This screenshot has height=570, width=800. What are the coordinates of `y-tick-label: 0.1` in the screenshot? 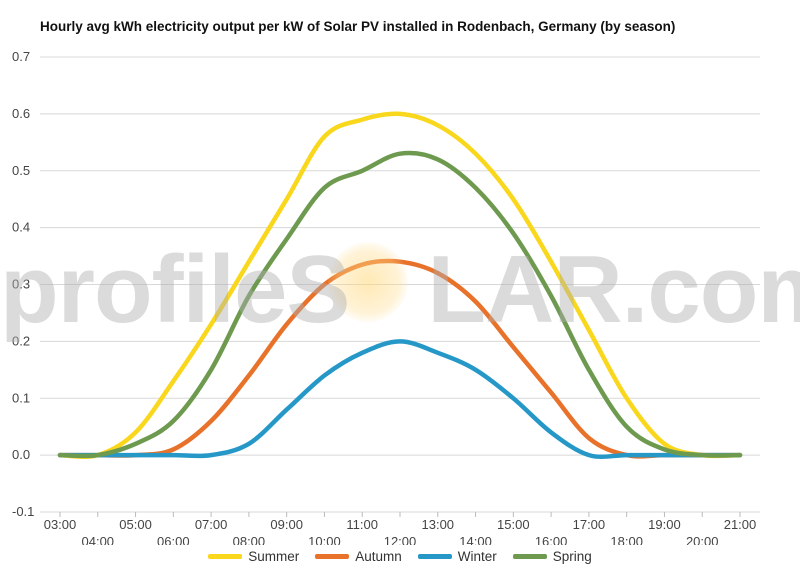 It's located at (21, 397).